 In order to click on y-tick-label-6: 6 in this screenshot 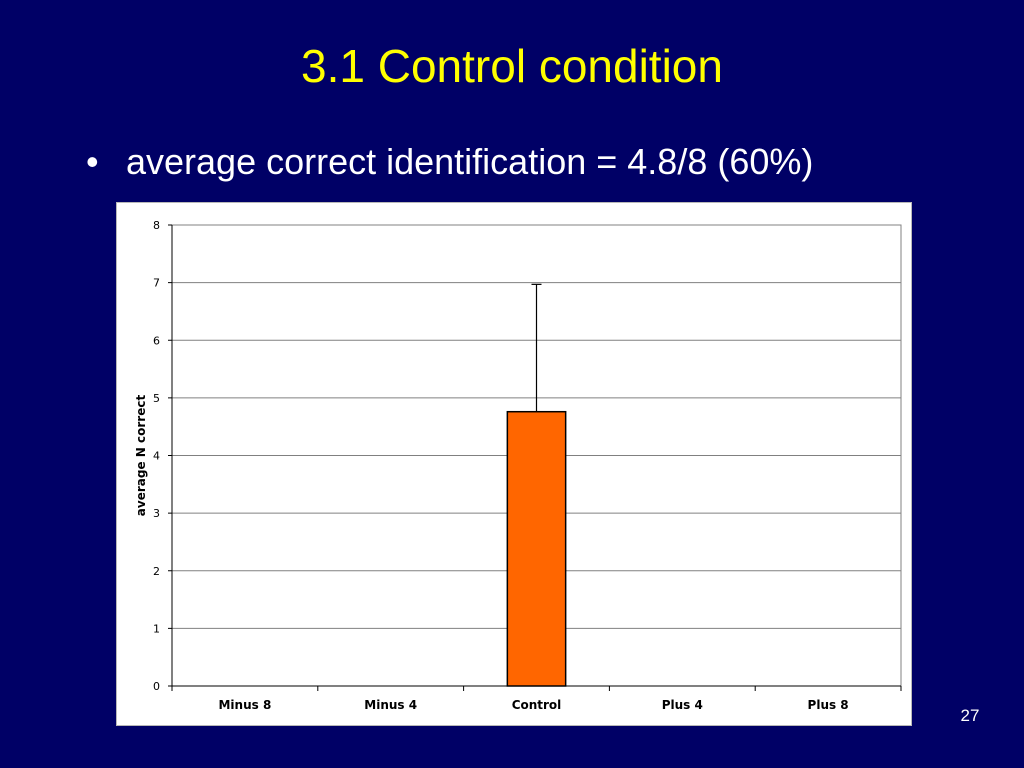, I will do `click(156, 340)`.